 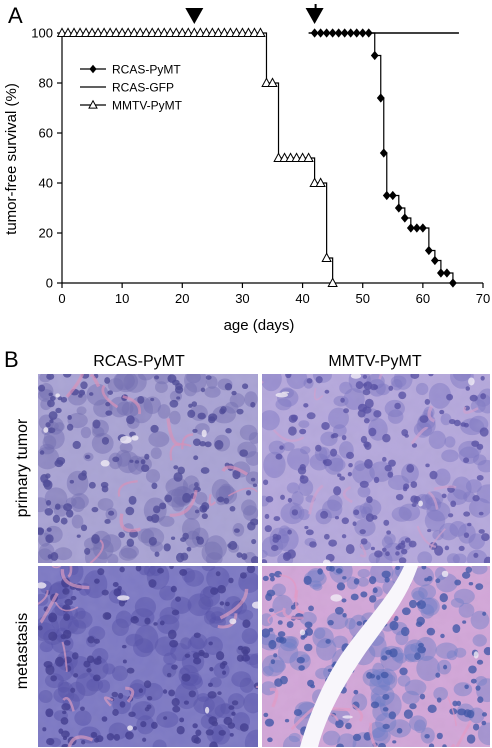 What do you see at coordinates (46, 233) in the screenshot?
I see `y-tick-label-1: 20` at bounding box center [46, 233].